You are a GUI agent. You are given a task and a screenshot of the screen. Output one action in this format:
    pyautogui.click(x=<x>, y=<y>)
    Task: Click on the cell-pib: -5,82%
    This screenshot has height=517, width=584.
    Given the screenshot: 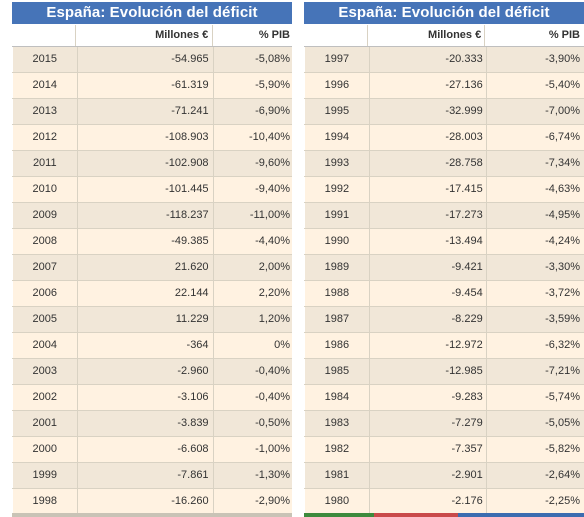 What is the action you would take?
    pyautogui.click(x=534, y=449)
    